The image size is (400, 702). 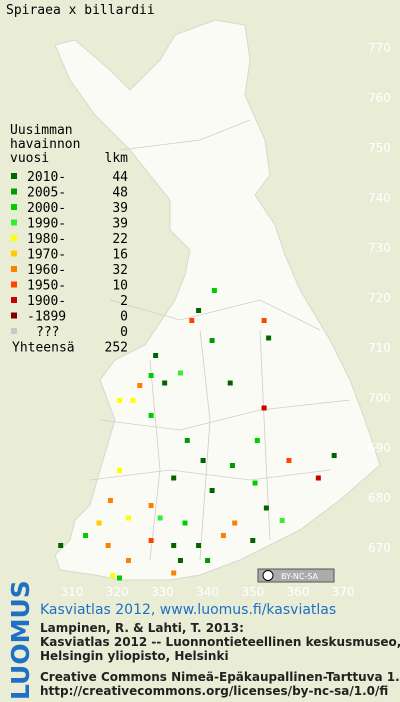 I want to click on legend-count: 44, so click(x=120, y=177).